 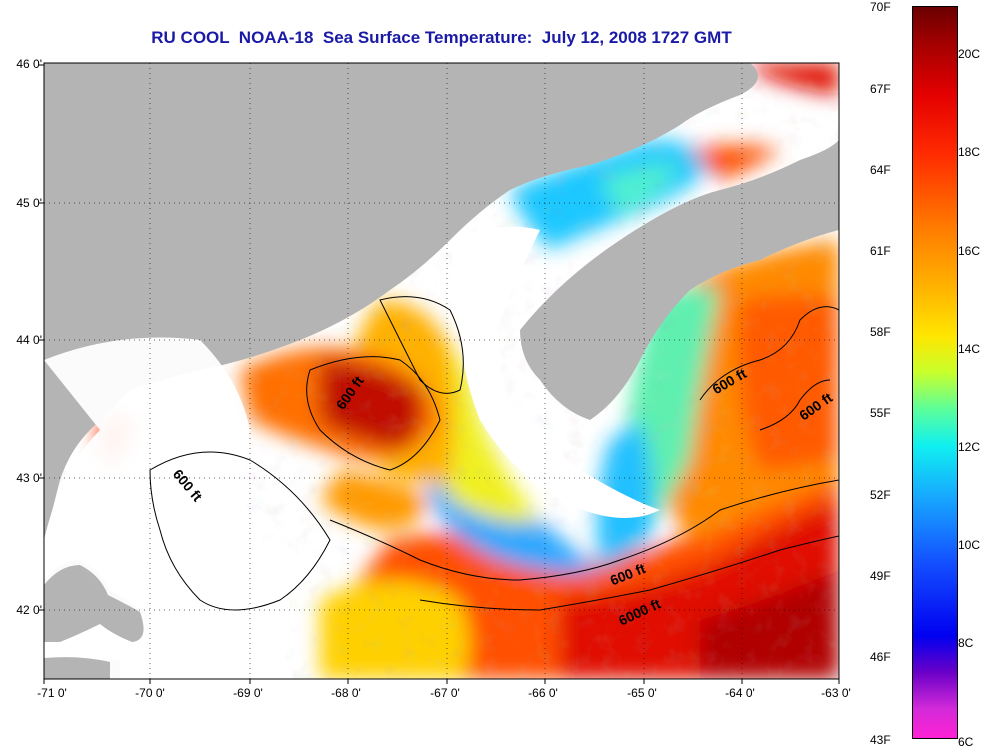 What do you see at coordinates (346, 693) in the screenshot?
I see `lon-label: -68 0'` at bounding box center [346, 693].